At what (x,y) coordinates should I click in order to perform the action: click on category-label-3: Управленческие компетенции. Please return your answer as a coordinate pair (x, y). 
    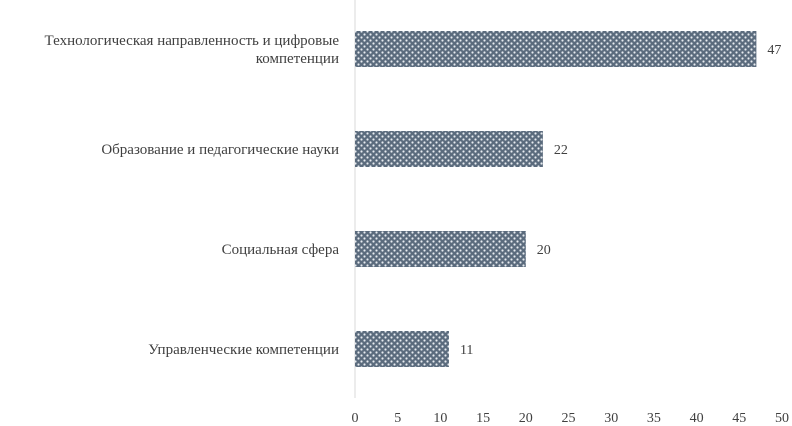
    Looking at the image, I should click on (243, 350).